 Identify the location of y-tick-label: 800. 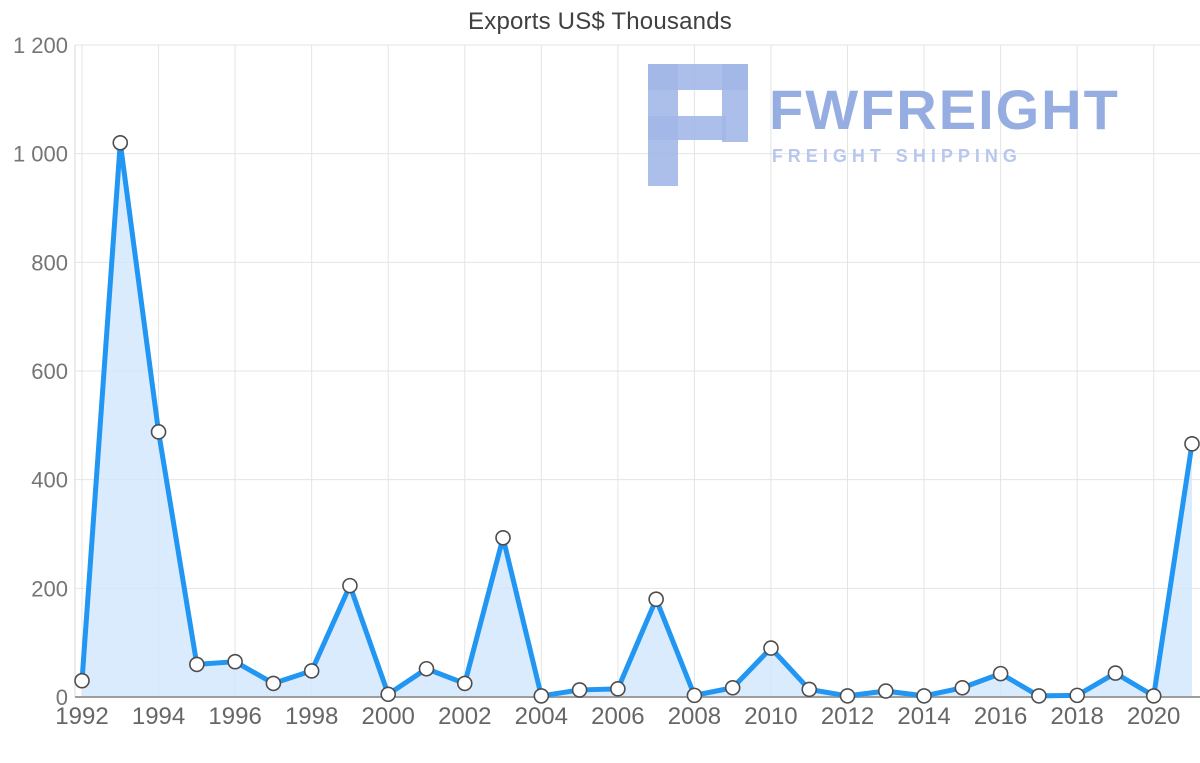
(49, 262).